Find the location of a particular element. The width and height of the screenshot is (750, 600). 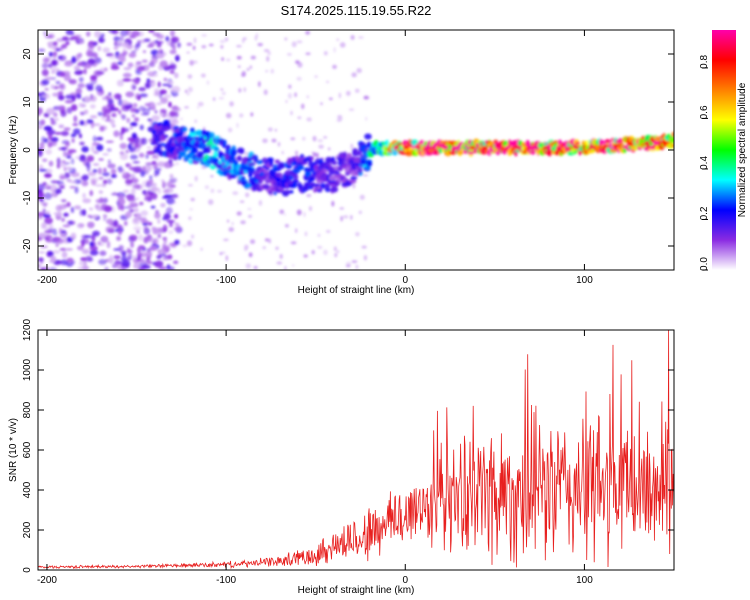

colorbar-strip is located at coordinates (724, 150).